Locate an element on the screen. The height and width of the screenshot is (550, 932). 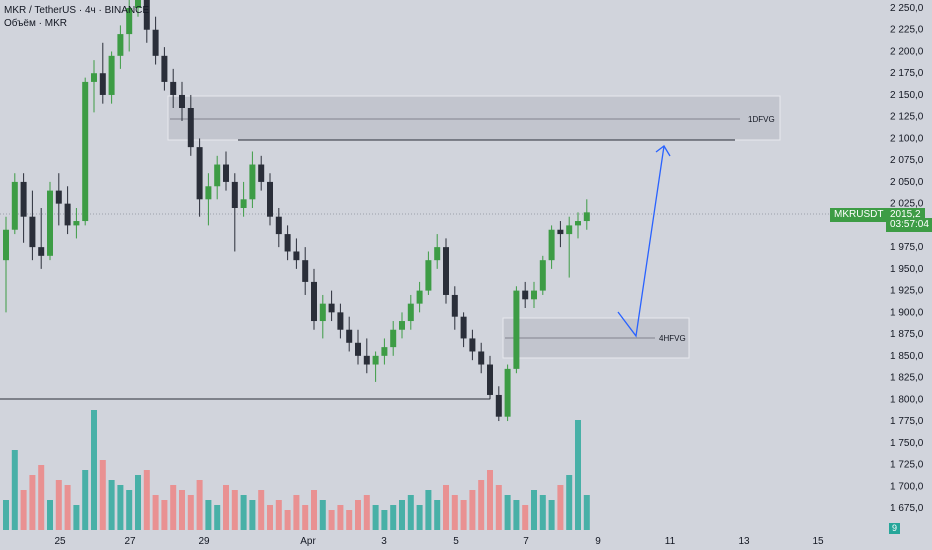
time-tick-label: 15 is located at coordinates (818, 541).